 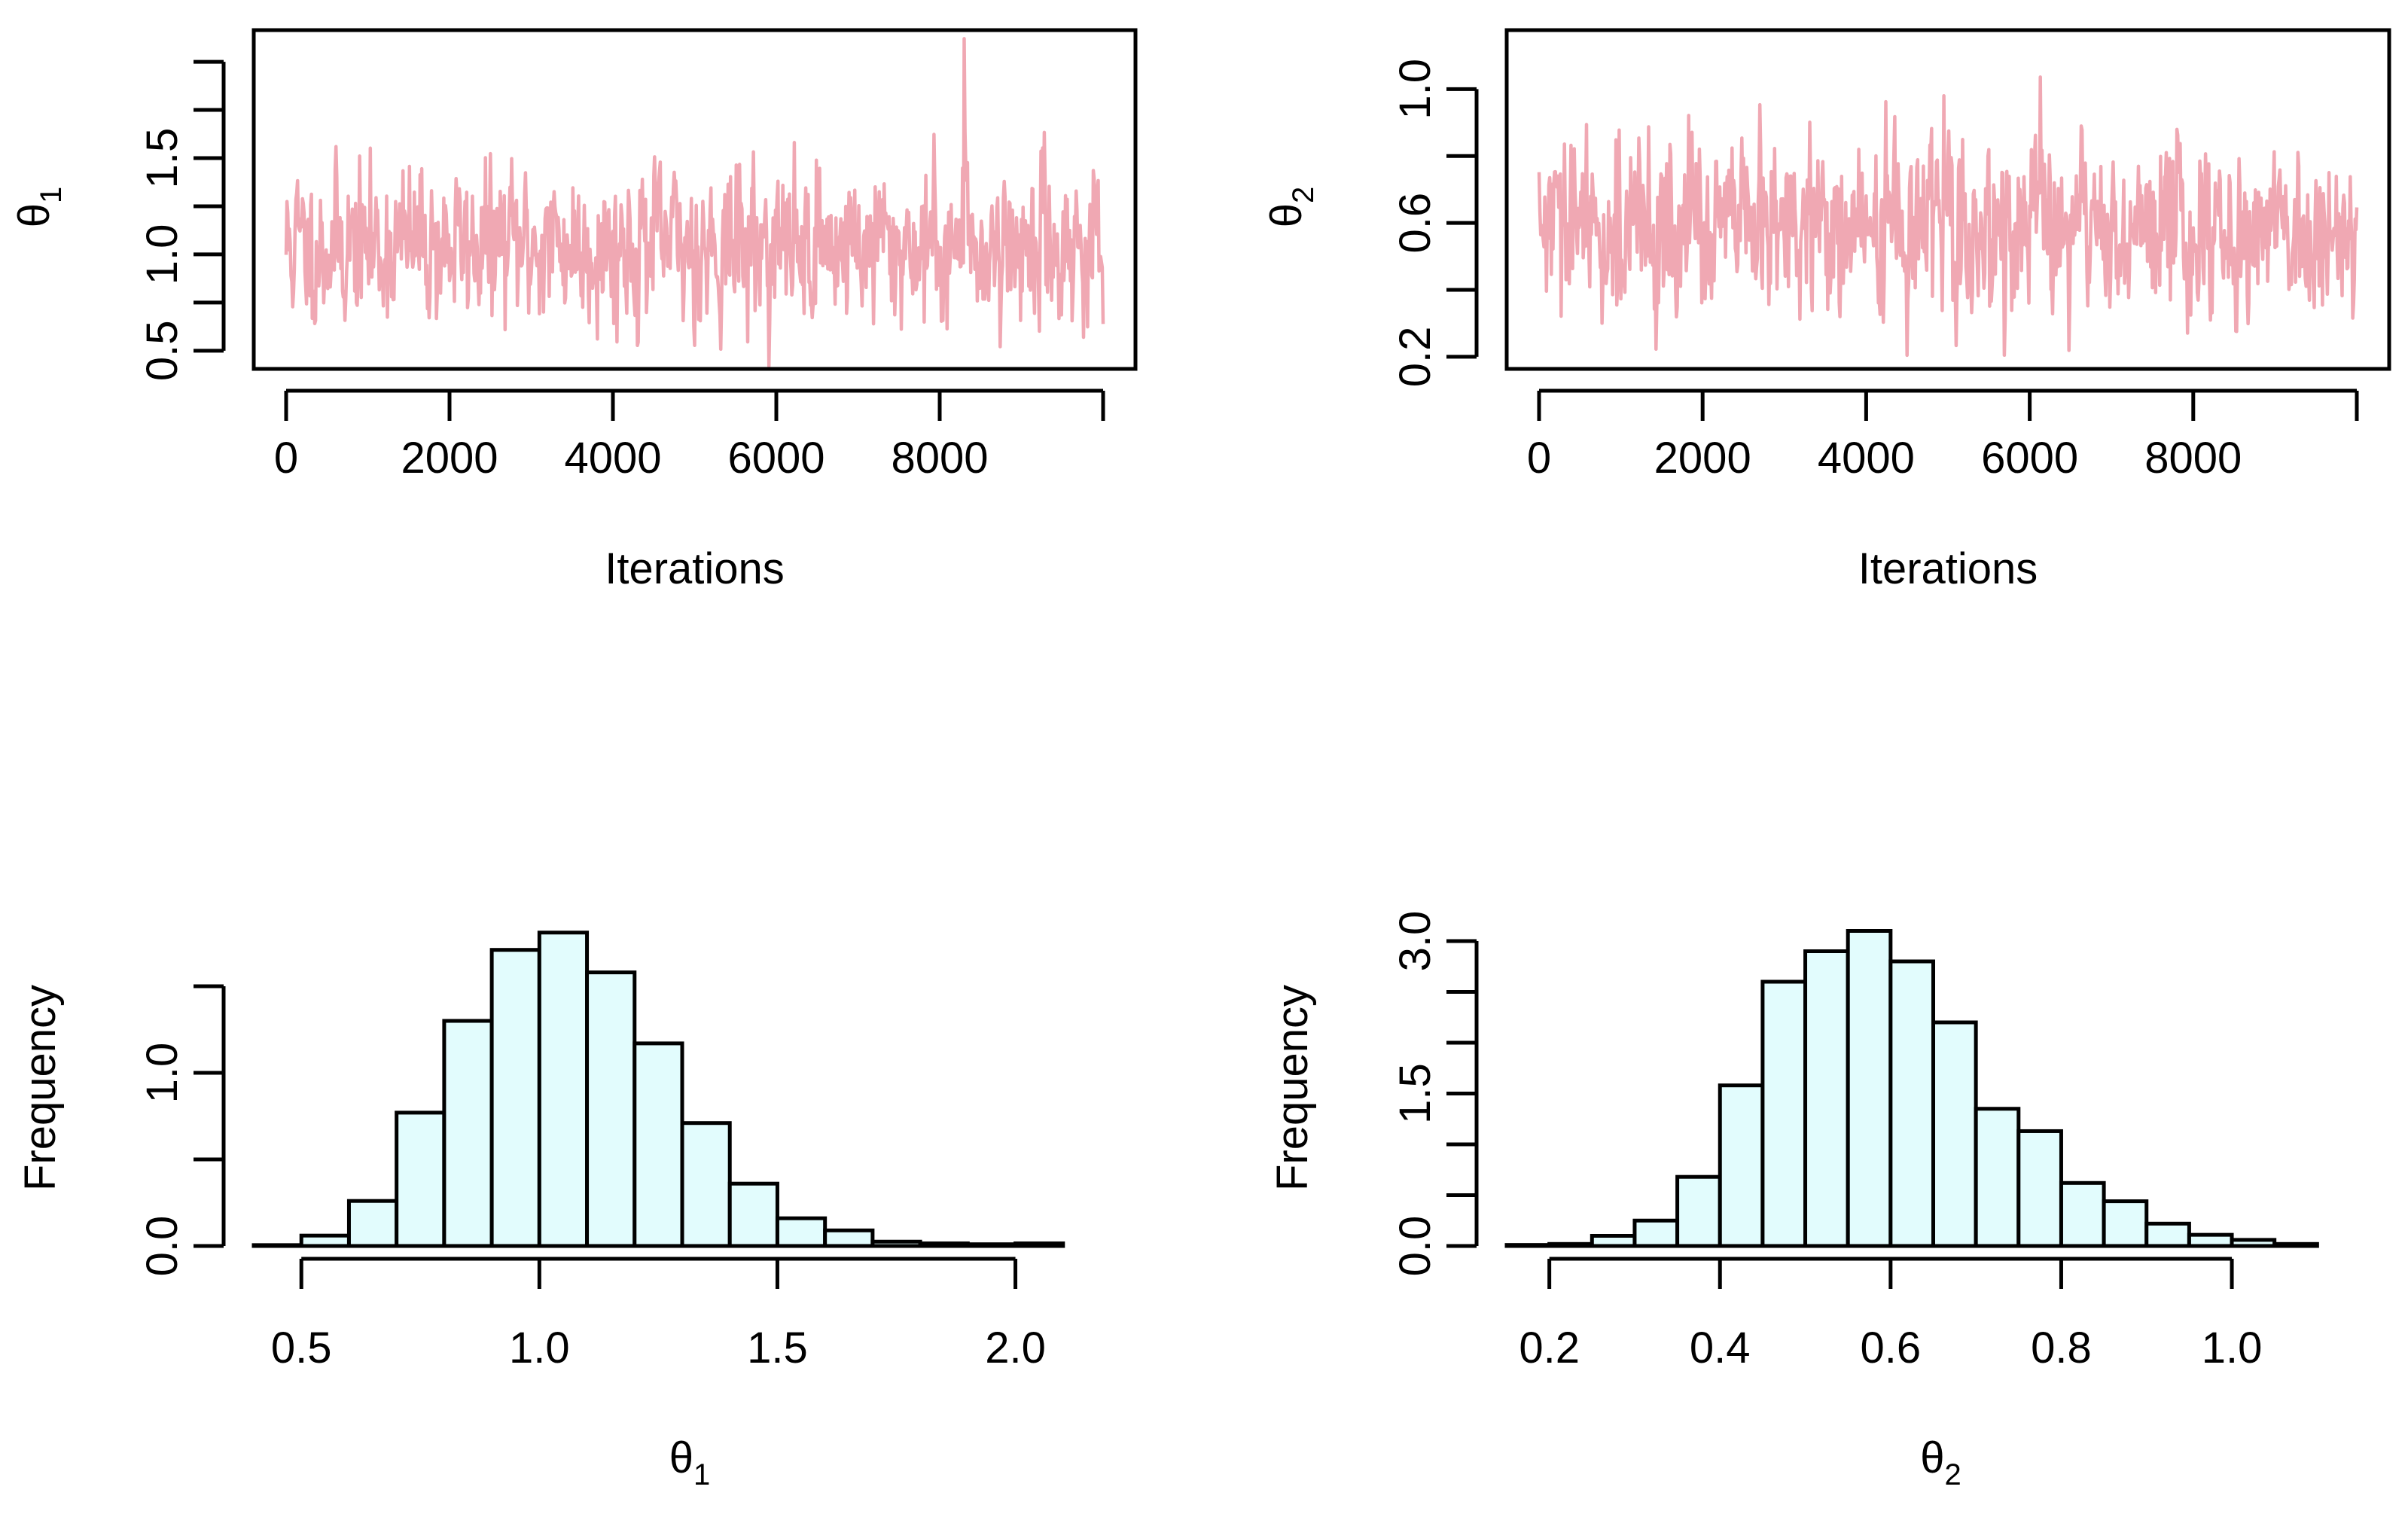 I want to click on x-tick-label: 0.6, so click(x=1891, y=1348).